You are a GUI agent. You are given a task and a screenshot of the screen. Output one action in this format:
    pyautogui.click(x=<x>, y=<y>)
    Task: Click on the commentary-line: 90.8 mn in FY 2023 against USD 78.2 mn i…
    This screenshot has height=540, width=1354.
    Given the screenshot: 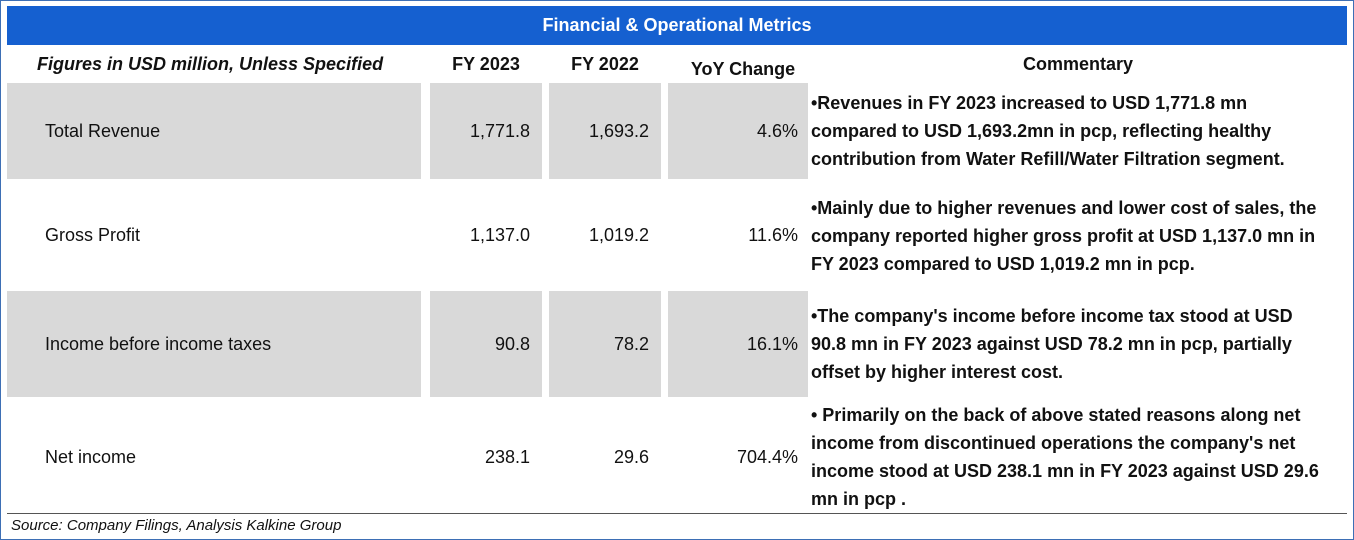 What is the action you would take?
    pyautogui.click(x=1051, y=344)
    